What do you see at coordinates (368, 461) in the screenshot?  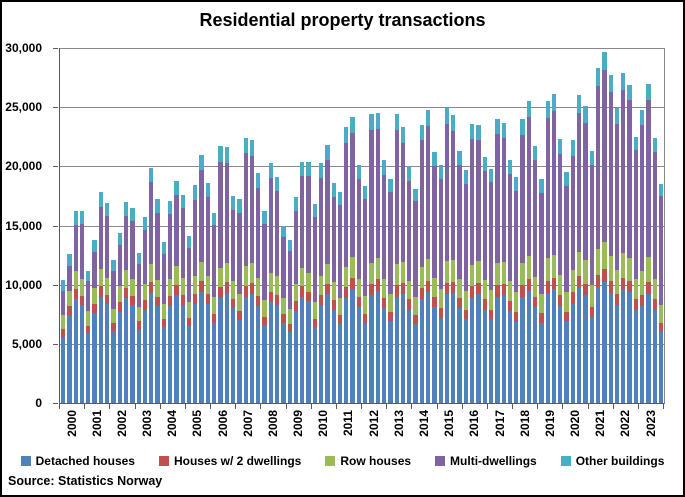 I see `legend-item: Row houses` at bounding box center [368, 461].